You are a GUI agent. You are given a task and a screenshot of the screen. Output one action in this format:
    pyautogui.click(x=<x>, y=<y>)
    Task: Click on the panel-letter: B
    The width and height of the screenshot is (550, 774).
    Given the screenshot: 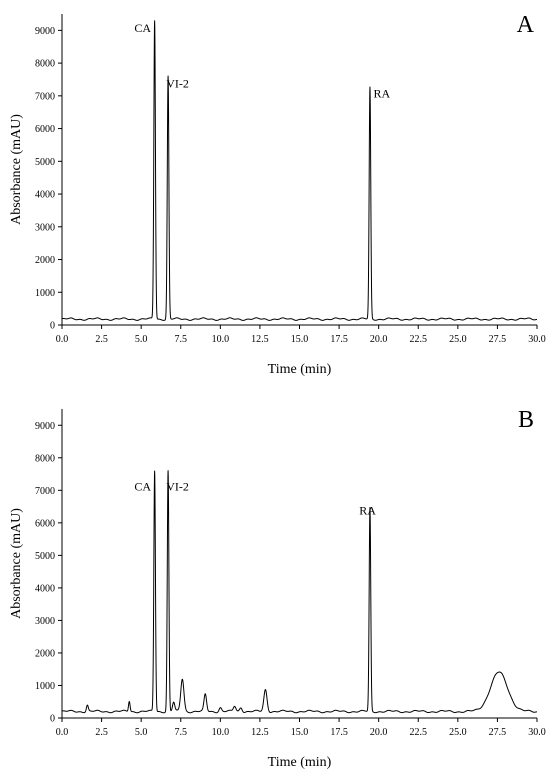 What is the action you would take?
    pyautogui.click(x=526, y=420)
    